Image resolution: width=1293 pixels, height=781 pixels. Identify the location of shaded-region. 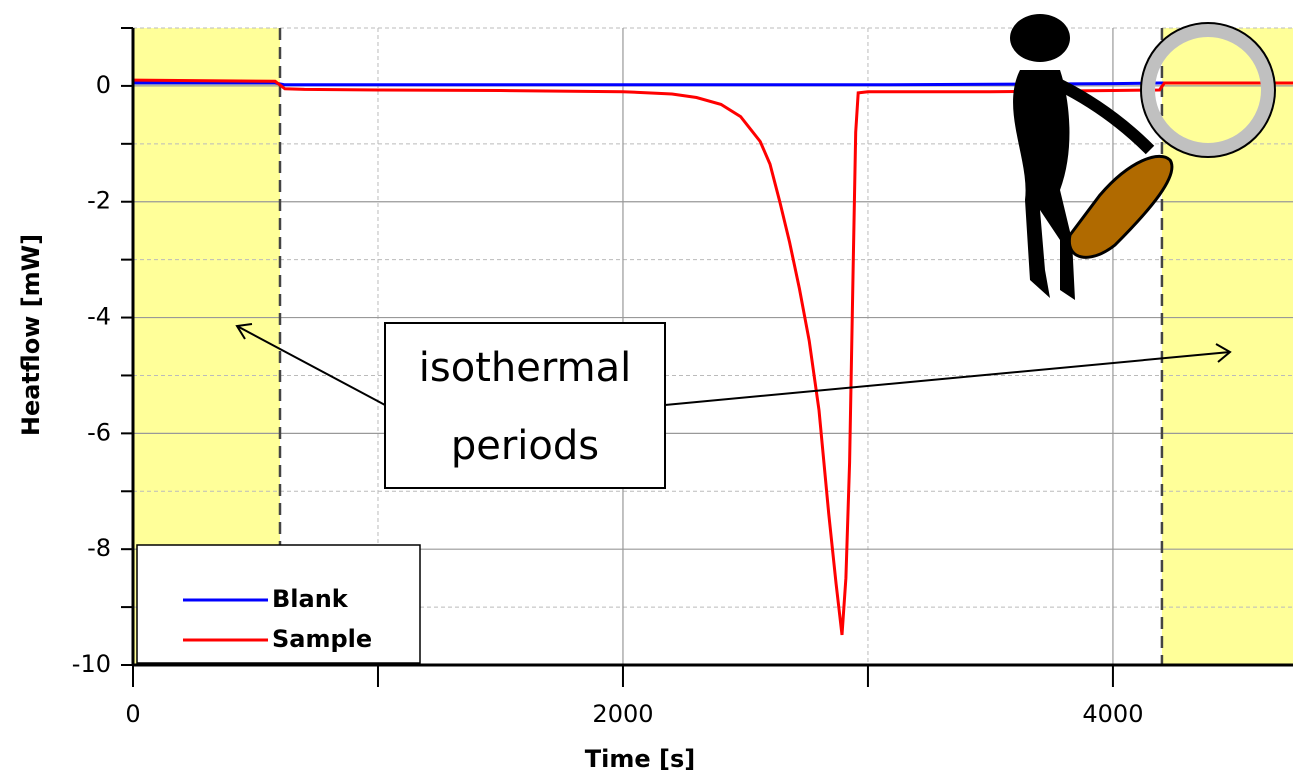
(1227, 346).